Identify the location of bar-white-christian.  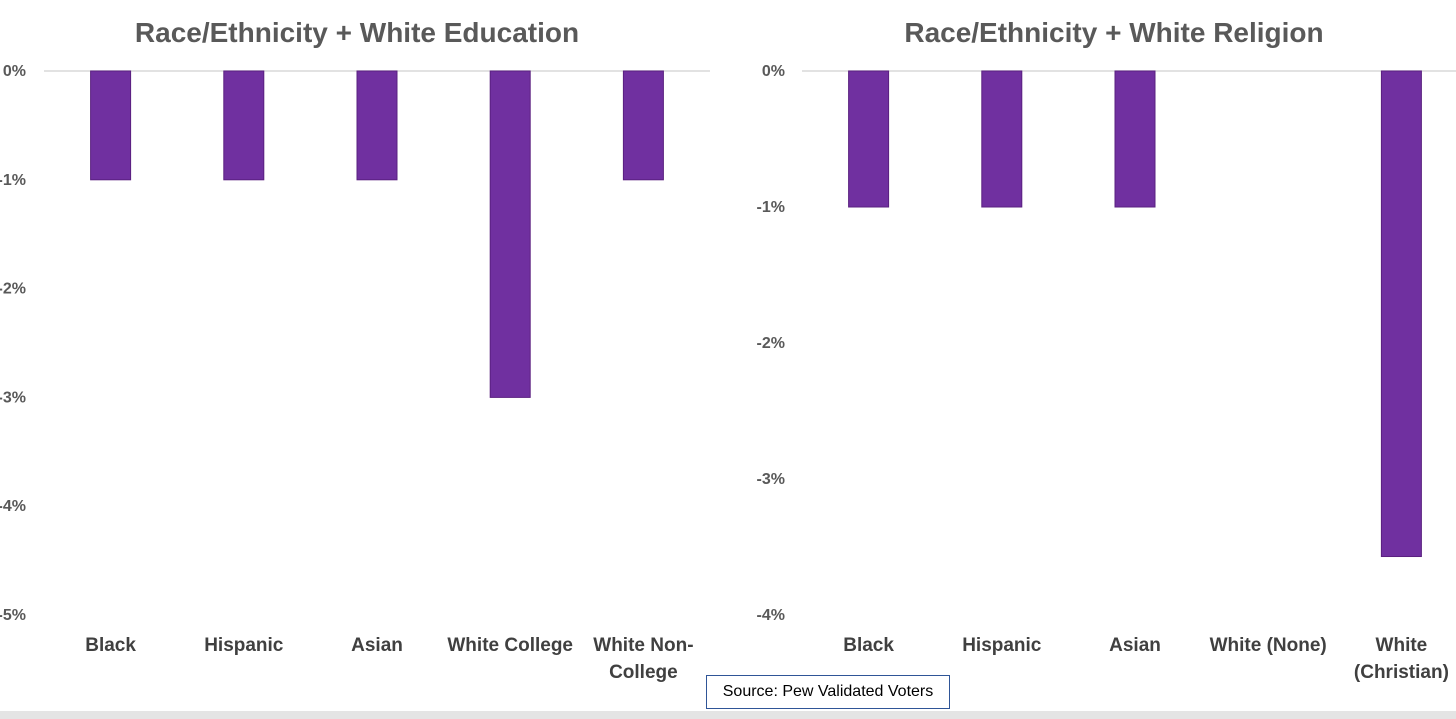
(1401, 314).